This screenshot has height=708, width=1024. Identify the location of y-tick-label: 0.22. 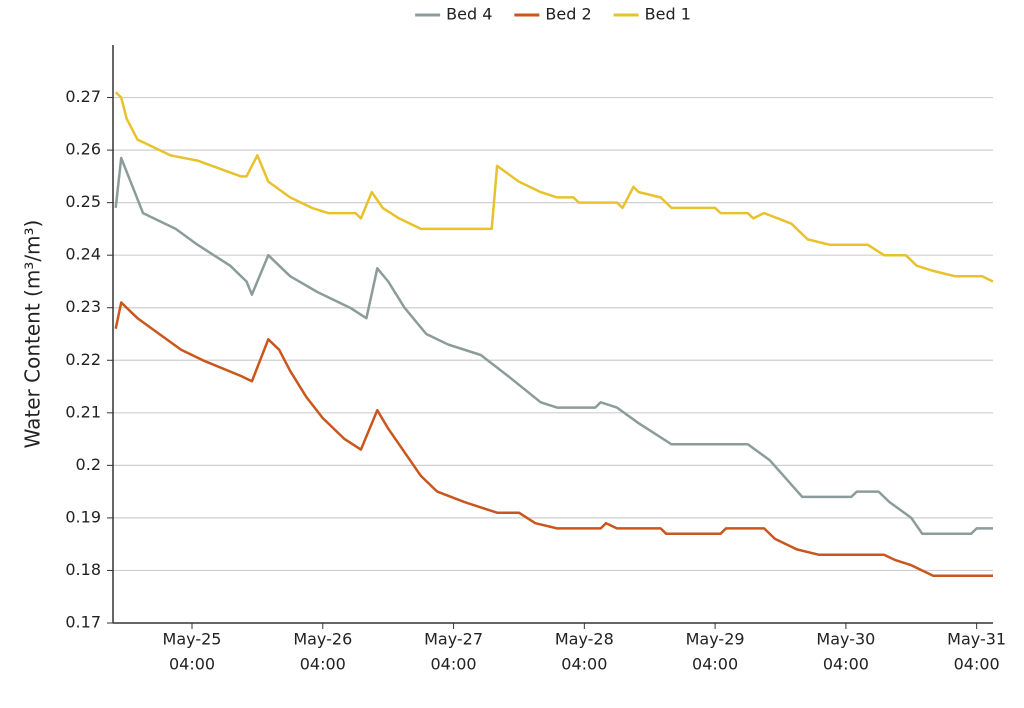
(83, 359).